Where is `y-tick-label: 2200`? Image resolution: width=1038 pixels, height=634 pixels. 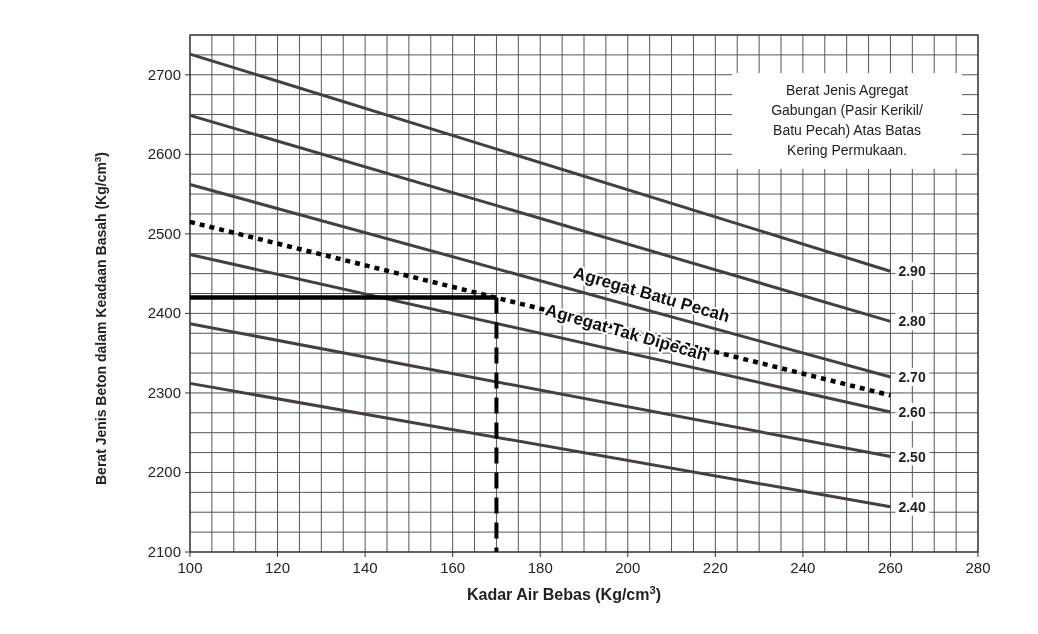
y-tick-label: 2200 is located at coordinates (164, 472).